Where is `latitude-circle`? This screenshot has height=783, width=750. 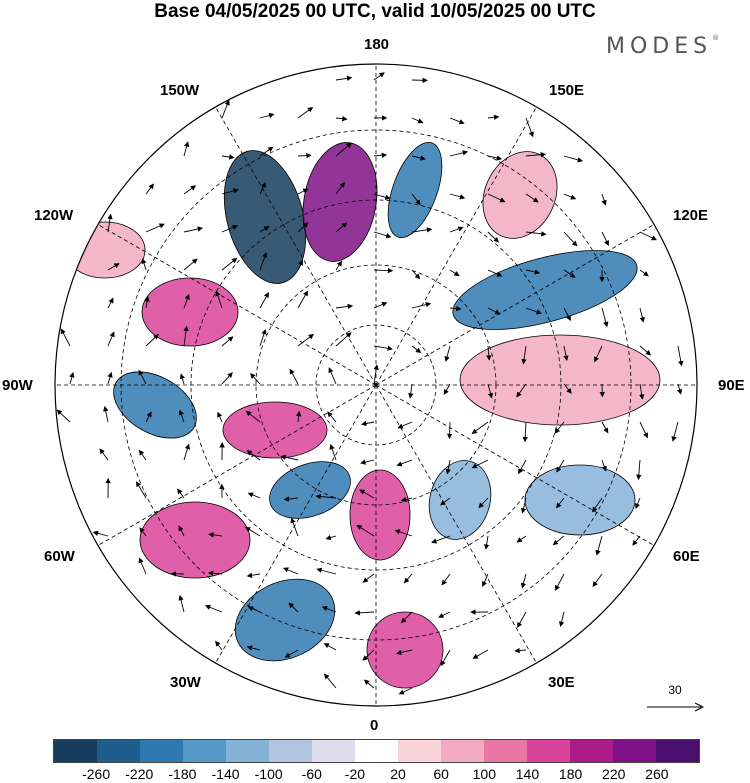 latitude-circle is located at coordinates (376, 385).